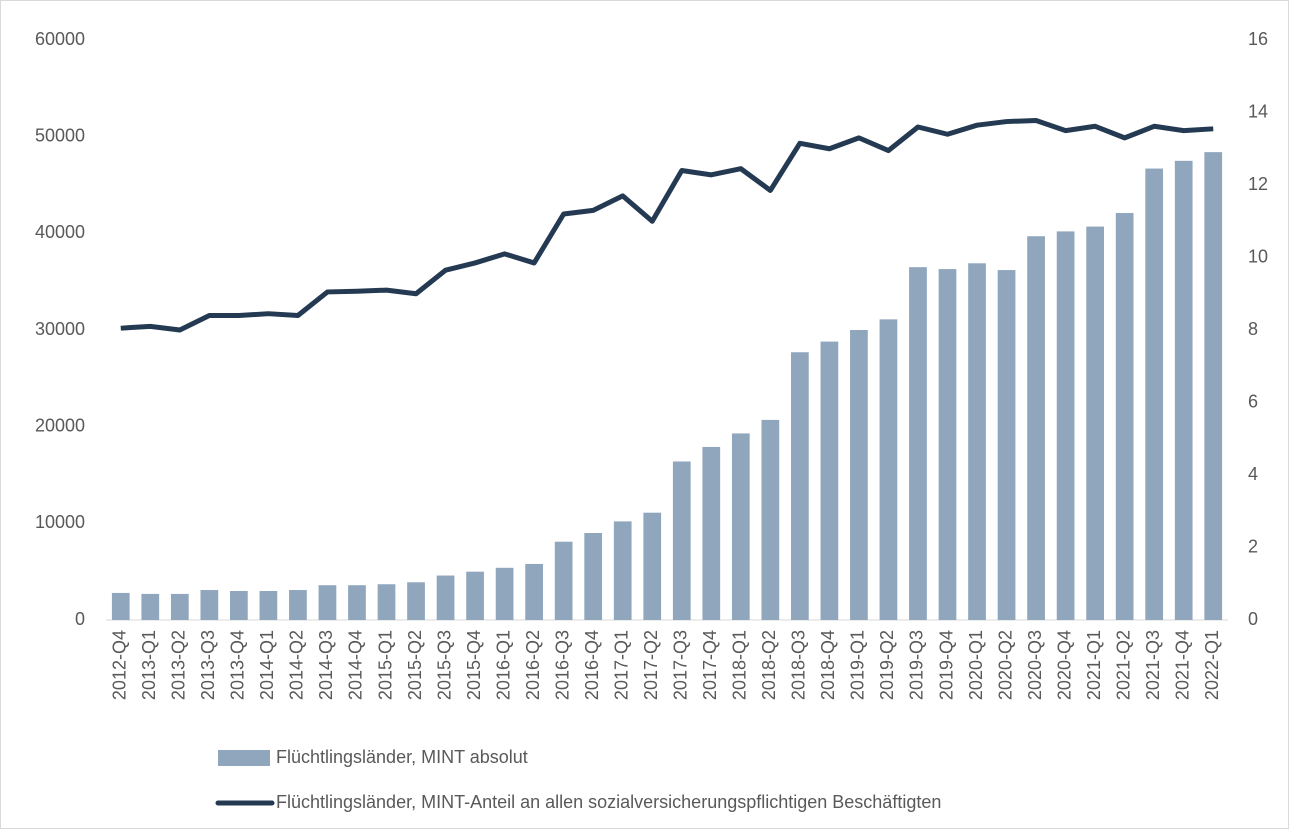  What do you see at coordinates (244, 758) in the screenshot?
I see `legend-swatch` at bounding box center [244, 758].